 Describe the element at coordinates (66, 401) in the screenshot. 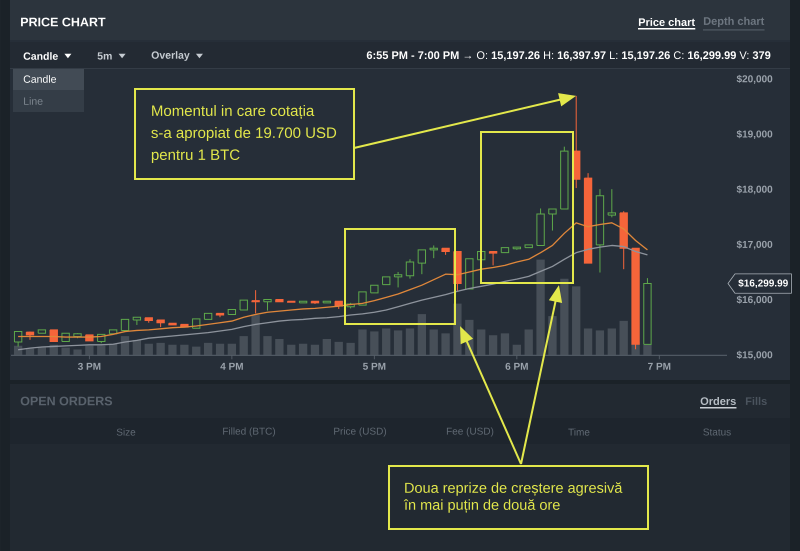

I see `text: OPEN ORDERS` at that location.